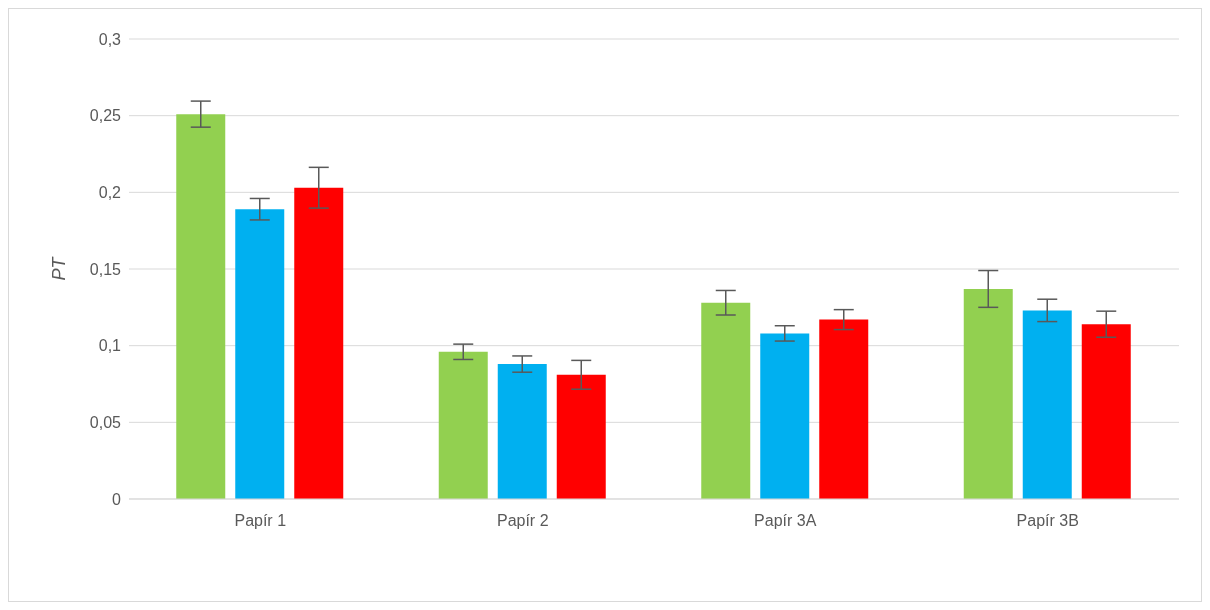 This screenshot has height=610, width=1210. What do you see at coordinates (110, 193) in the screenshot?
I see `y-tick-label: 0,2` at bounding box center [110, 193].